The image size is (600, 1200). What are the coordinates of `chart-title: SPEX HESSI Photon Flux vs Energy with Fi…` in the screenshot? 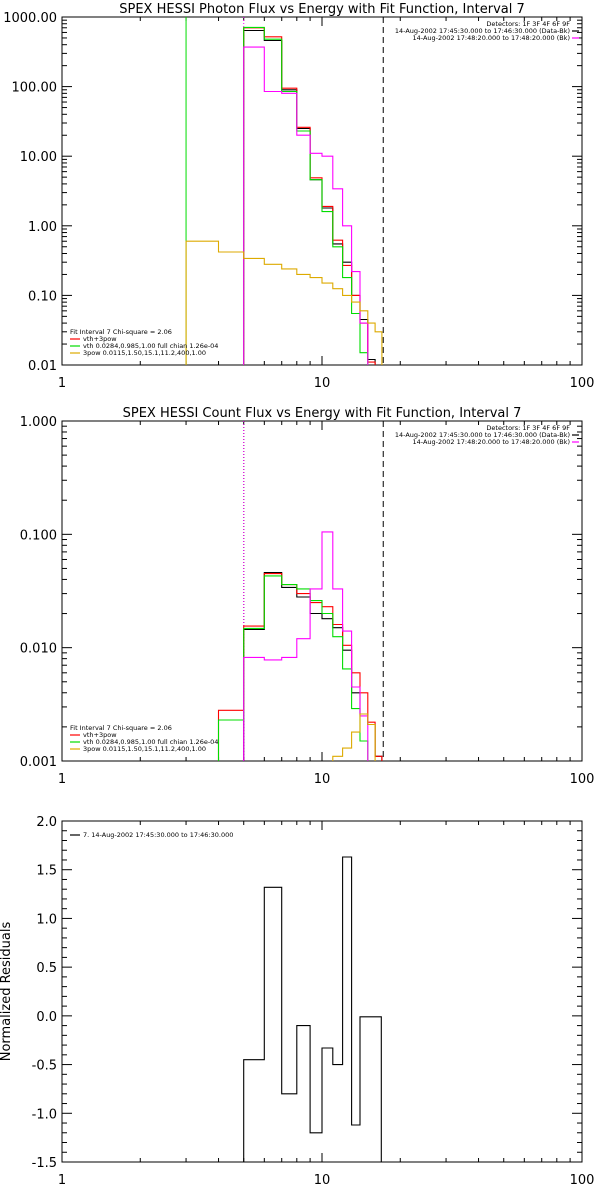 It's located at (322, 9).